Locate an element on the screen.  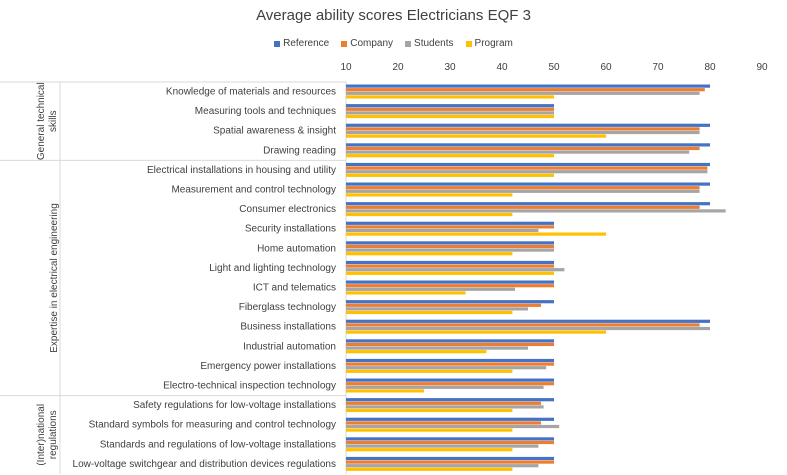
legend-swatch-company is located at coordinates (344, 43).